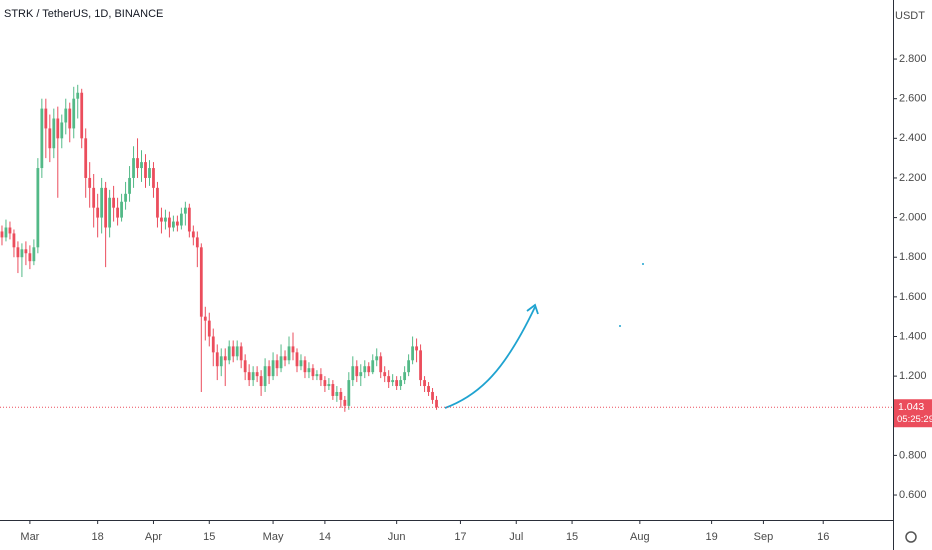 The width and height of the screenshot is (932, 550). What do you see at coordinates (913, 495) in the screenshot?
I see `y-tick-label: 0.600` at bounding box center [913, 495].